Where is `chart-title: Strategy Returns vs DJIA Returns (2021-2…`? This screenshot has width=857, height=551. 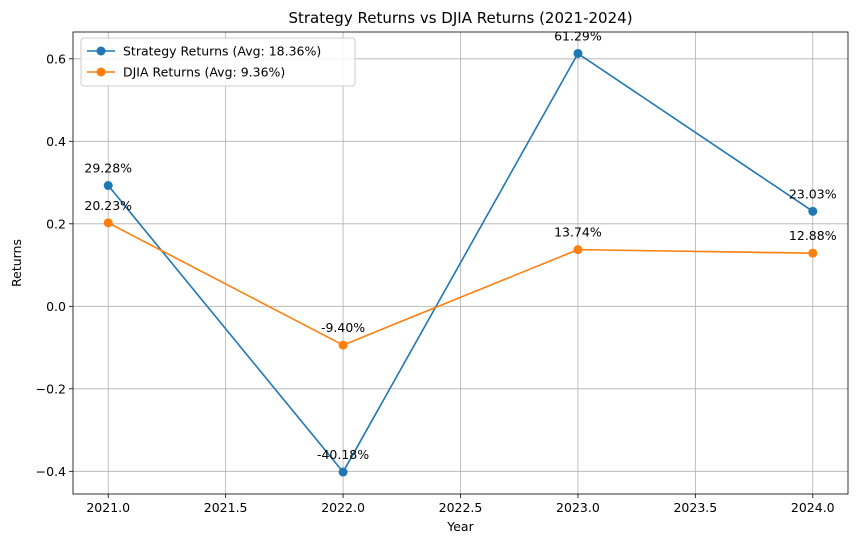 chart-title: Strategy Returns vs DJIA Returns (2021-2… is located at coordinates (460, 18).